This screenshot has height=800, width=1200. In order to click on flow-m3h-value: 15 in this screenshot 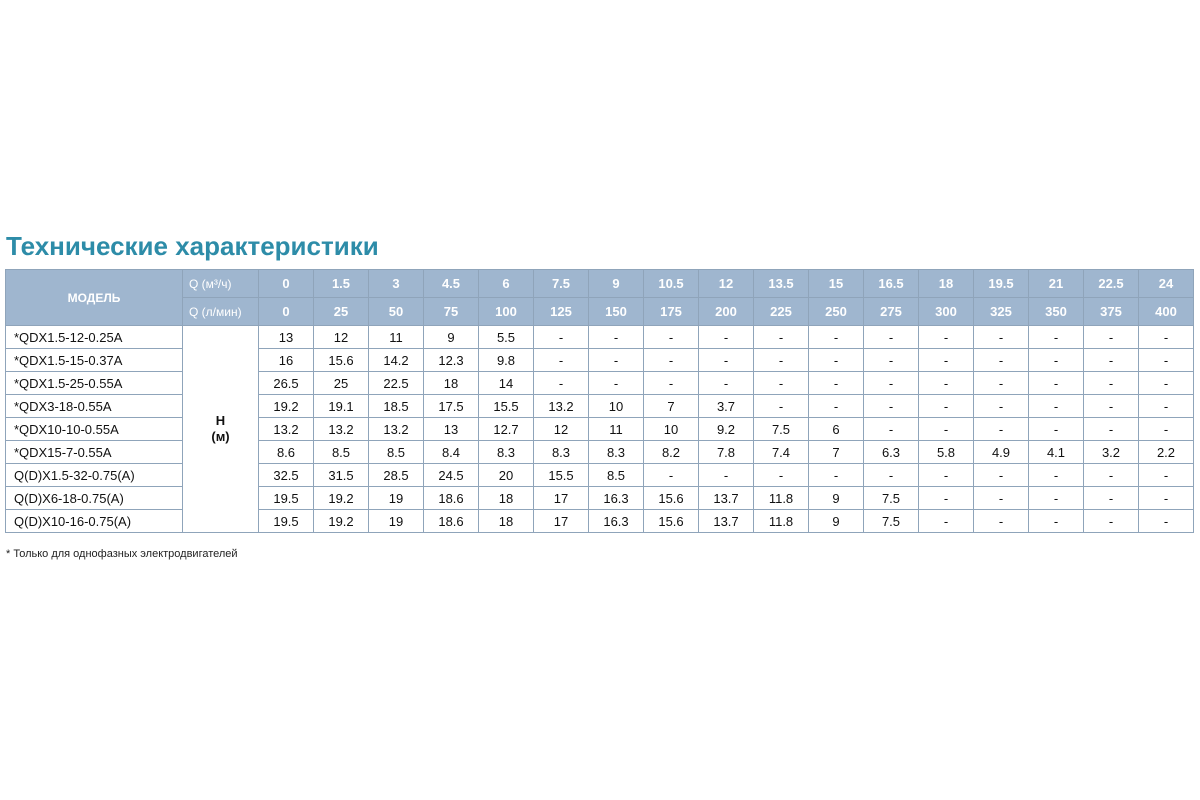, I will do `click(836, 283)`.